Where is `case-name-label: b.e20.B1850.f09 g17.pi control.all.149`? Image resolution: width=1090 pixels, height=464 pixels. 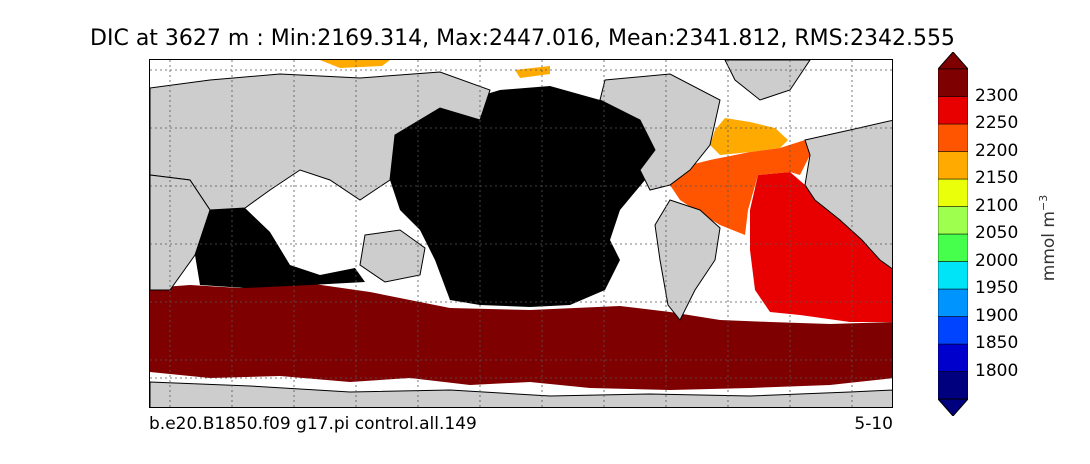 case-name-label: b.e20.B1850.f09 g17.pi control.all.149 is located at coordinates (313, 424).